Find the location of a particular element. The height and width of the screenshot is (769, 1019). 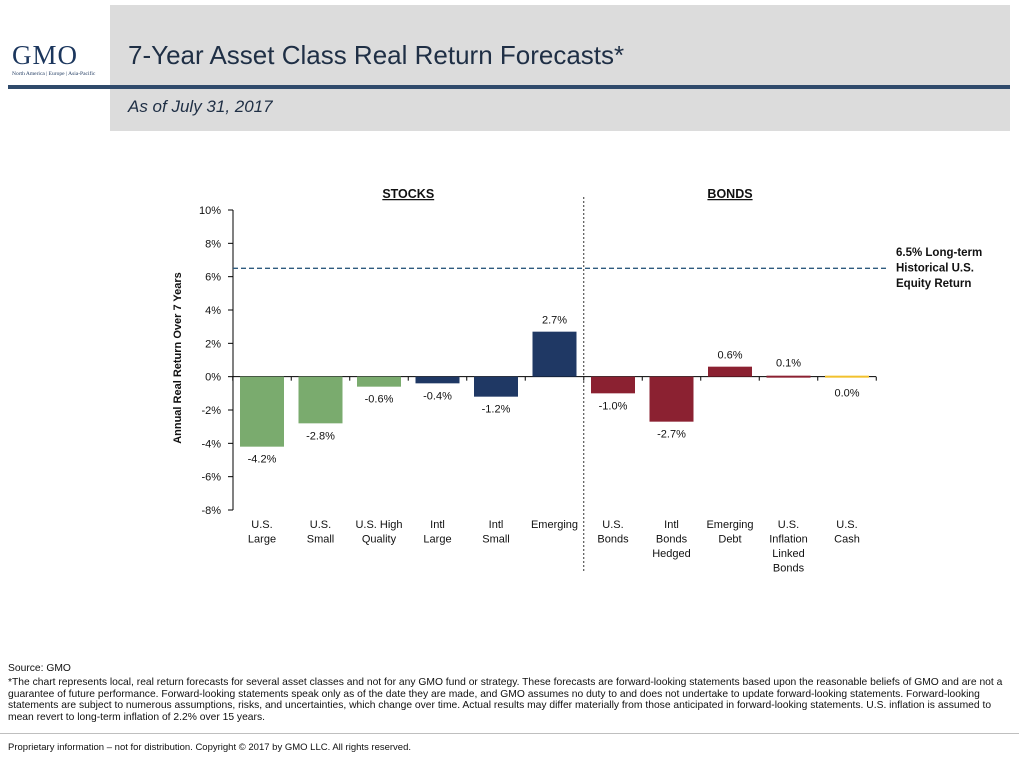

logo-regions: North America | Europe | Asia-Pacific is located at coordinates (54, 74).